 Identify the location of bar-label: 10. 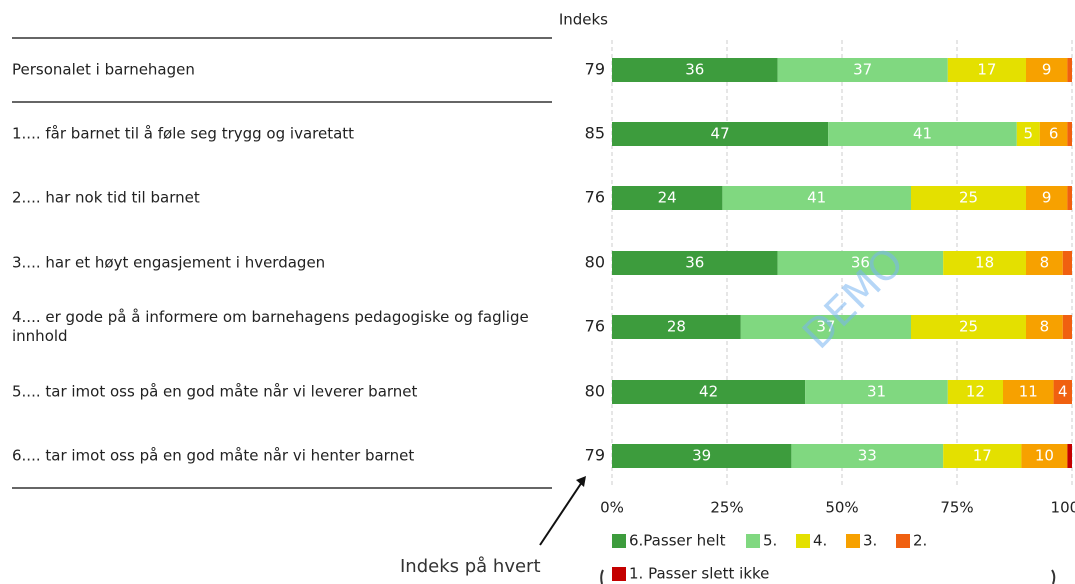
(1044, 456).